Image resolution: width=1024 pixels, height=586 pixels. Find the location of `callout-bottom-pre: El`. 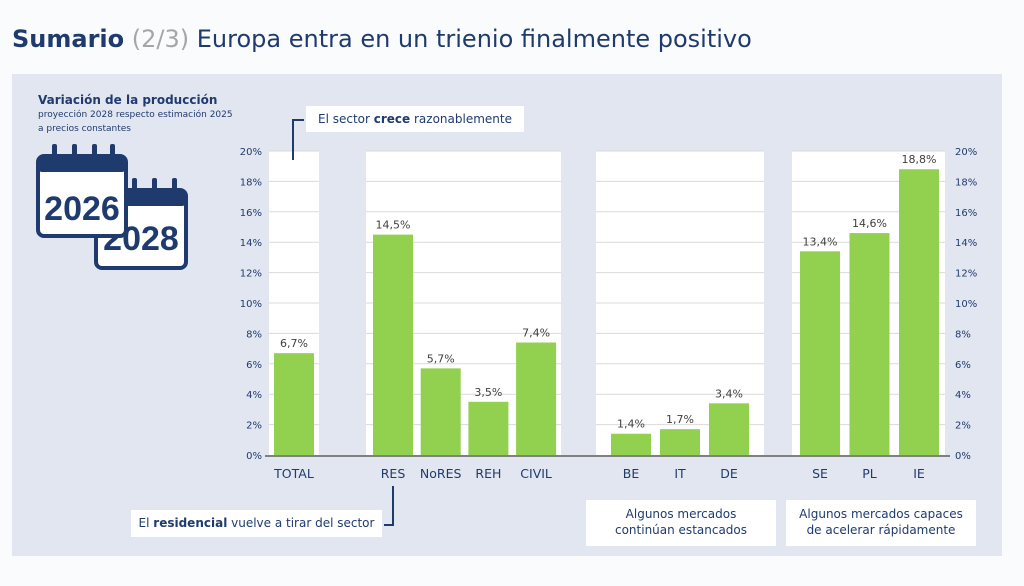

callout-bottom-pre: El is located at coordinates (146, 523).